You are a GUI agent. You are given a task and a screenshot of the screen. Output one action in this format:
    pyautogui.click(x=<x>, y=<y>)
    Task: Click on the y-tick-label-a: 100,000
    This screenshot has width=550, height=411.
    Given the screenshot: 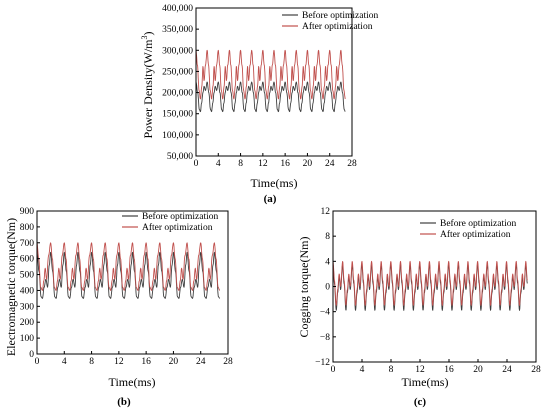 What is the action you would take?
    pyautogui.click(x=177, y=136)
    